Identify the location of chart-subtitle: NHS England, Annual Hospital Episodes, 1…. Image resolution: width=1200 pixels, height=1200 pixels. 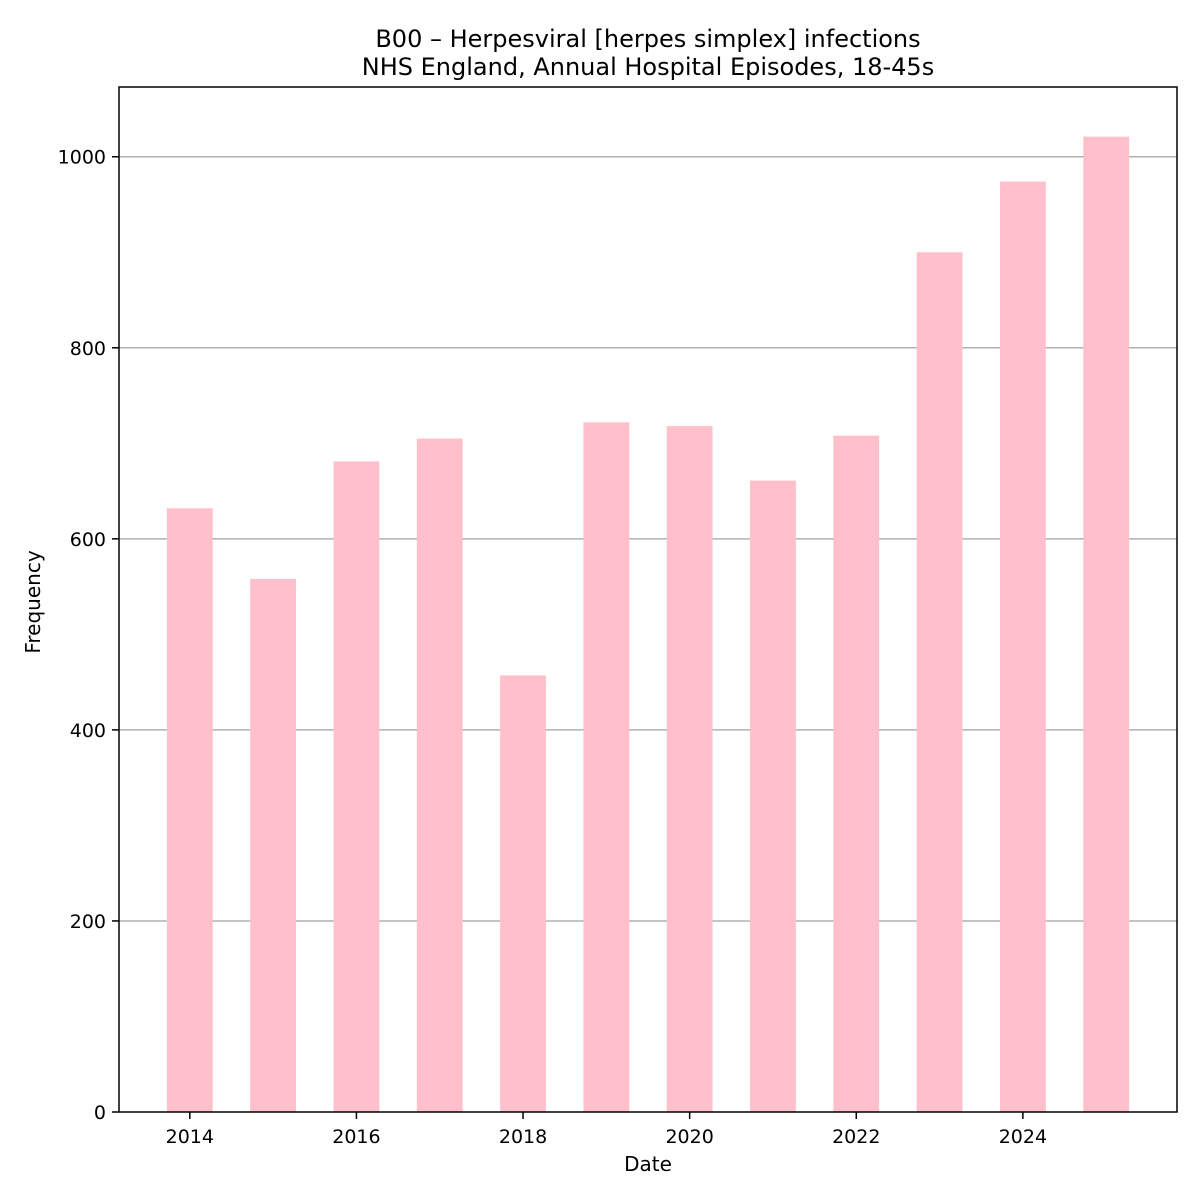
(648, 67).